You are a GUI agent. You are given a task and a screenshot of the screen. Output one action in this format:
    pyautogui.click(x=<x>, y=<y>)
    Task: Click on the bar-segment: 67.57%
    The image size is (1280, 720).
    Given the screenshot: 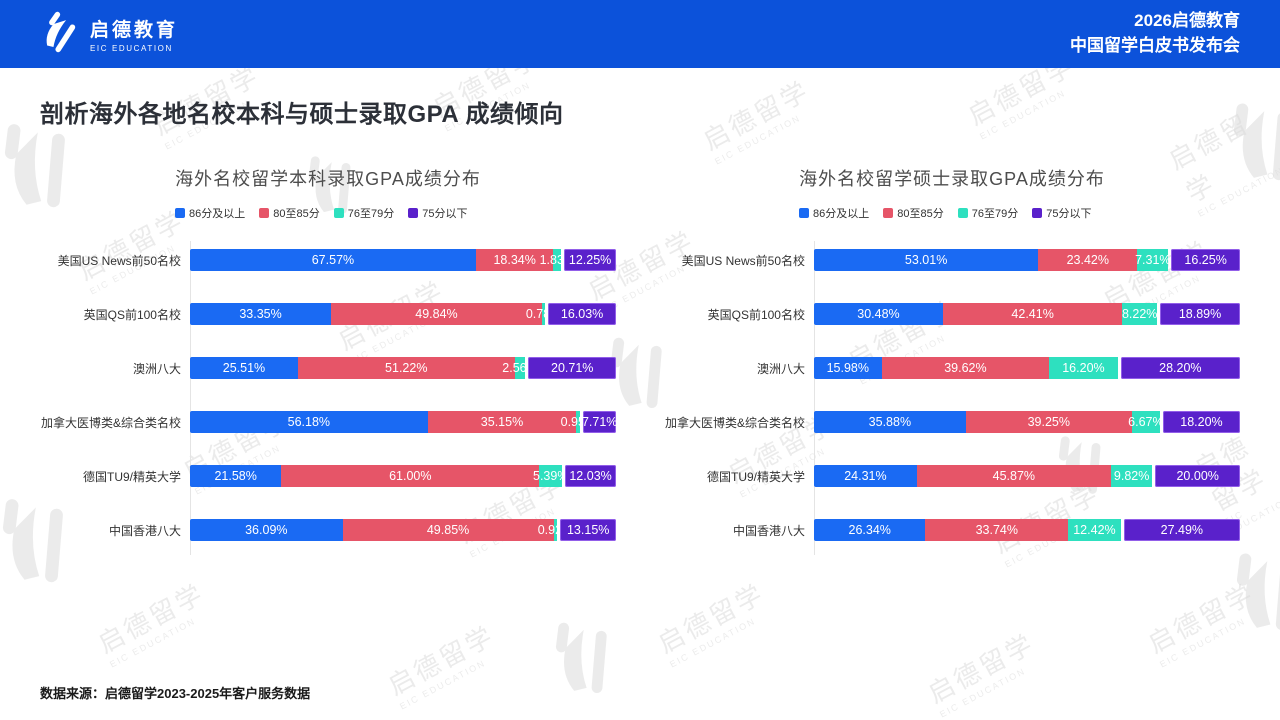 What is the action you would take?
    pyautogui.click(x=333, y=260)
    